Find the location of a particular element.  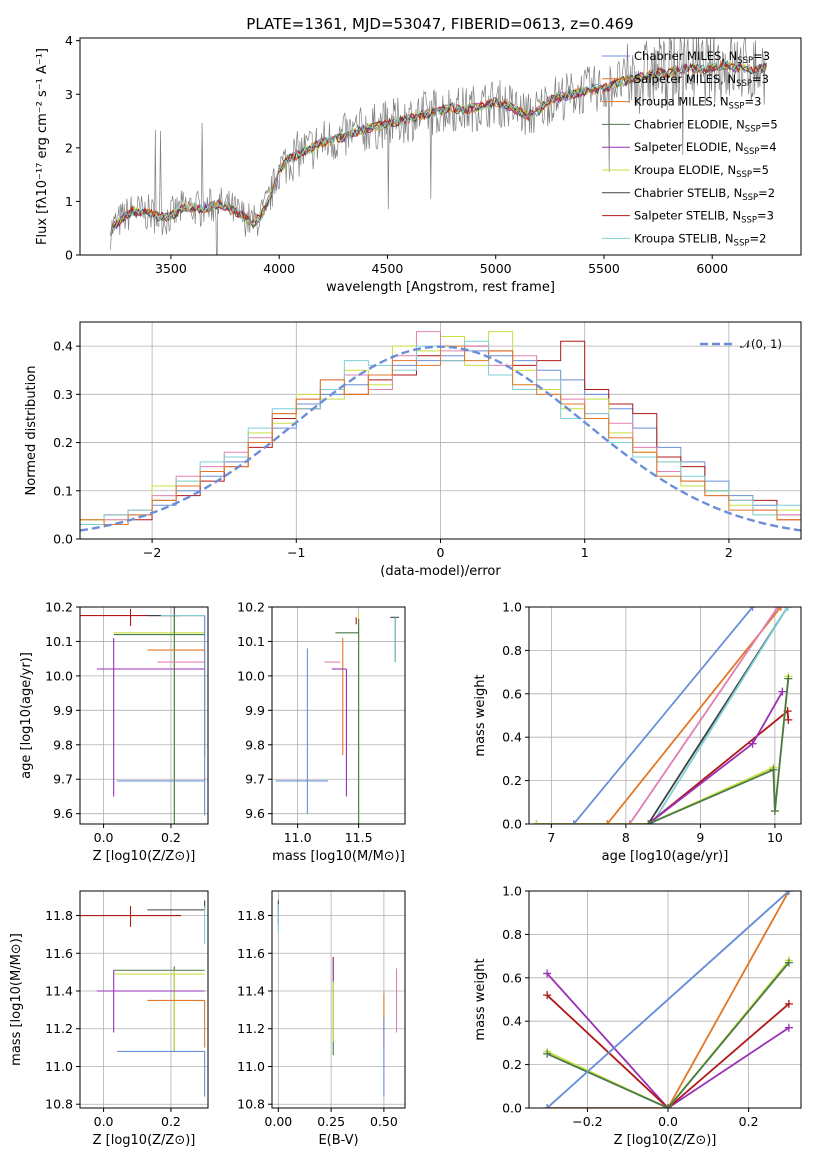

x-tick-label: 2 is located at coordinates (729, 552).